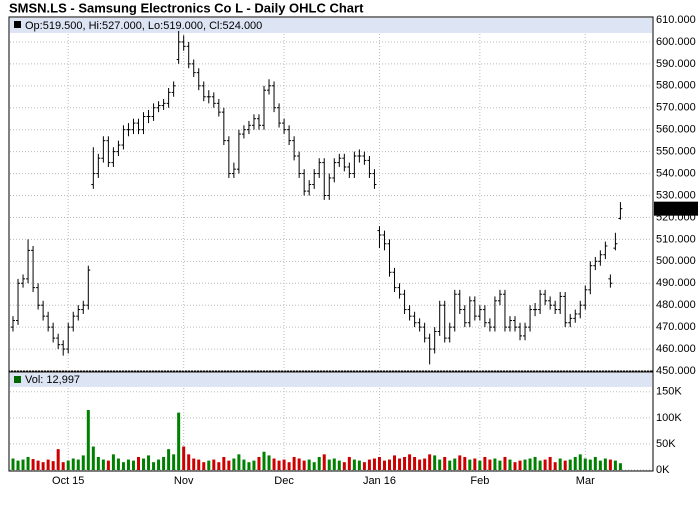 Image resolution: width=700 pixels, height=512 pixels. Describe the element at coordinates (331, 380) in the screenshot. I see `volume-header` at that location.